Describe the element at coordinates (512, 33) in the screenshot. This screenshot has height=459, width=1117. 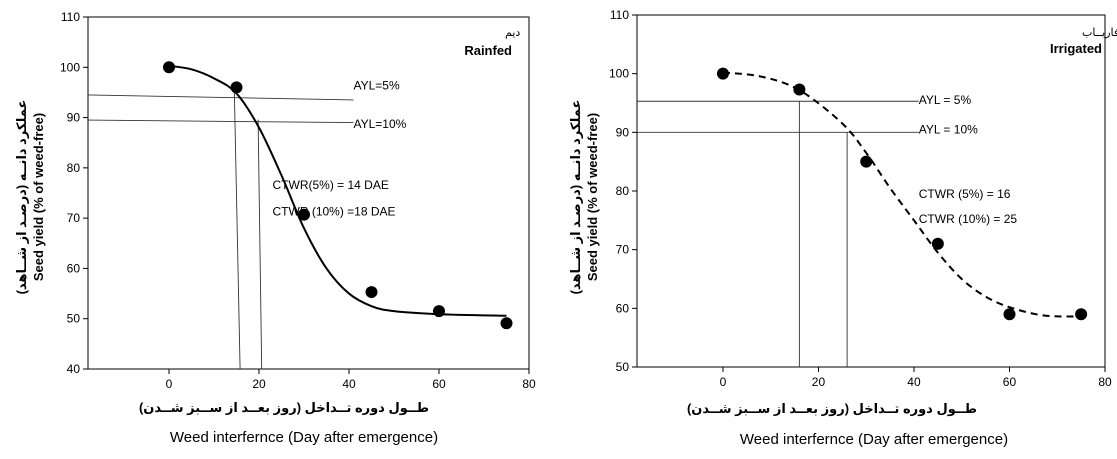
I see `condition-label-fa: دیم` at that location.